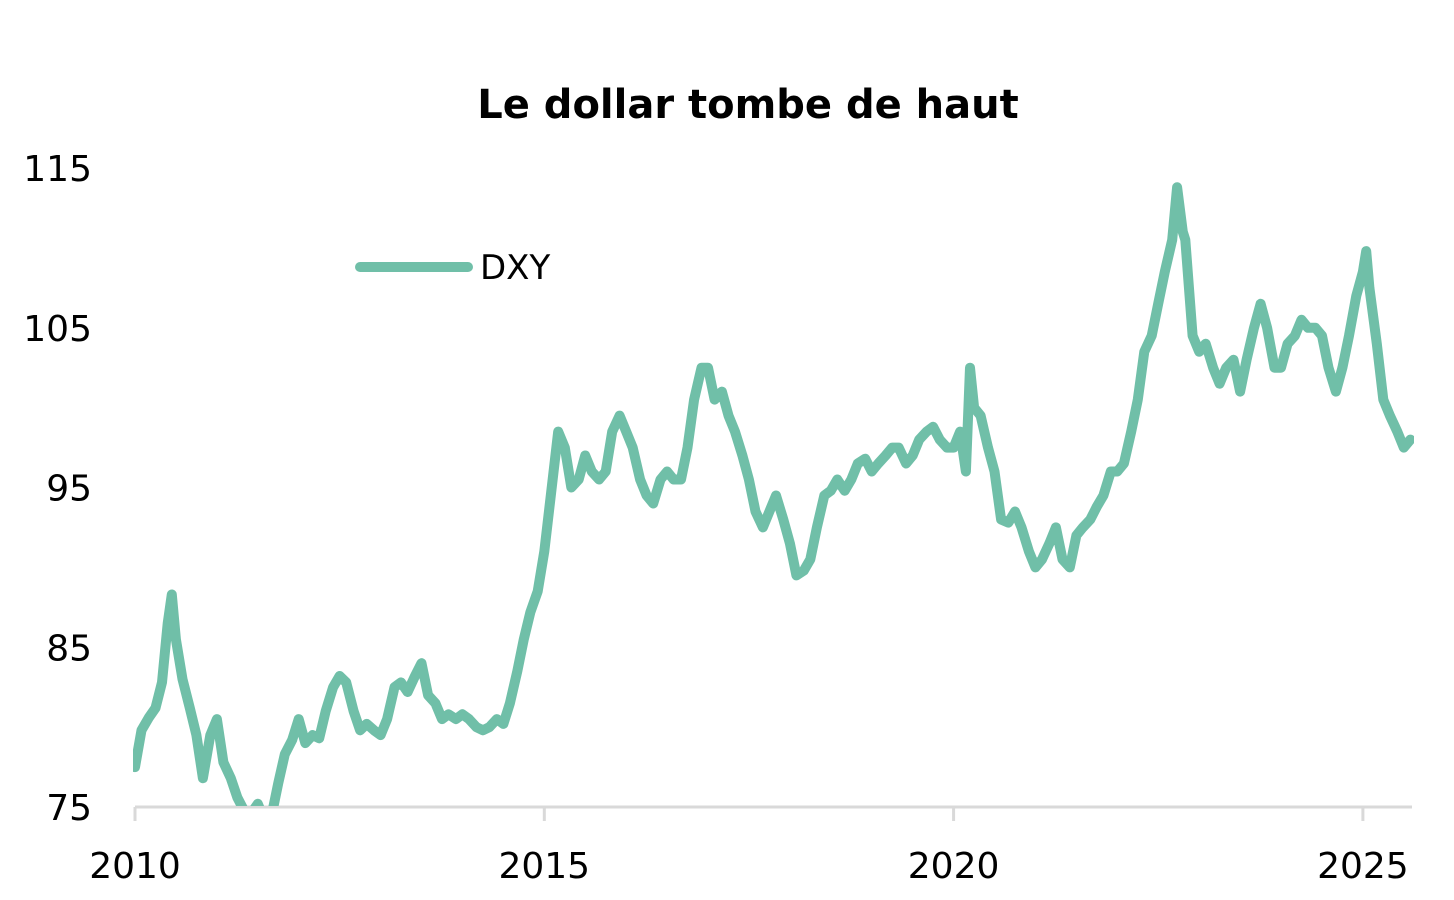 This screenshot has height=900, width=1454. Describe the element at coordinates (57, 329) in the screenshot. I see `y-tick-label: 105` at that location.